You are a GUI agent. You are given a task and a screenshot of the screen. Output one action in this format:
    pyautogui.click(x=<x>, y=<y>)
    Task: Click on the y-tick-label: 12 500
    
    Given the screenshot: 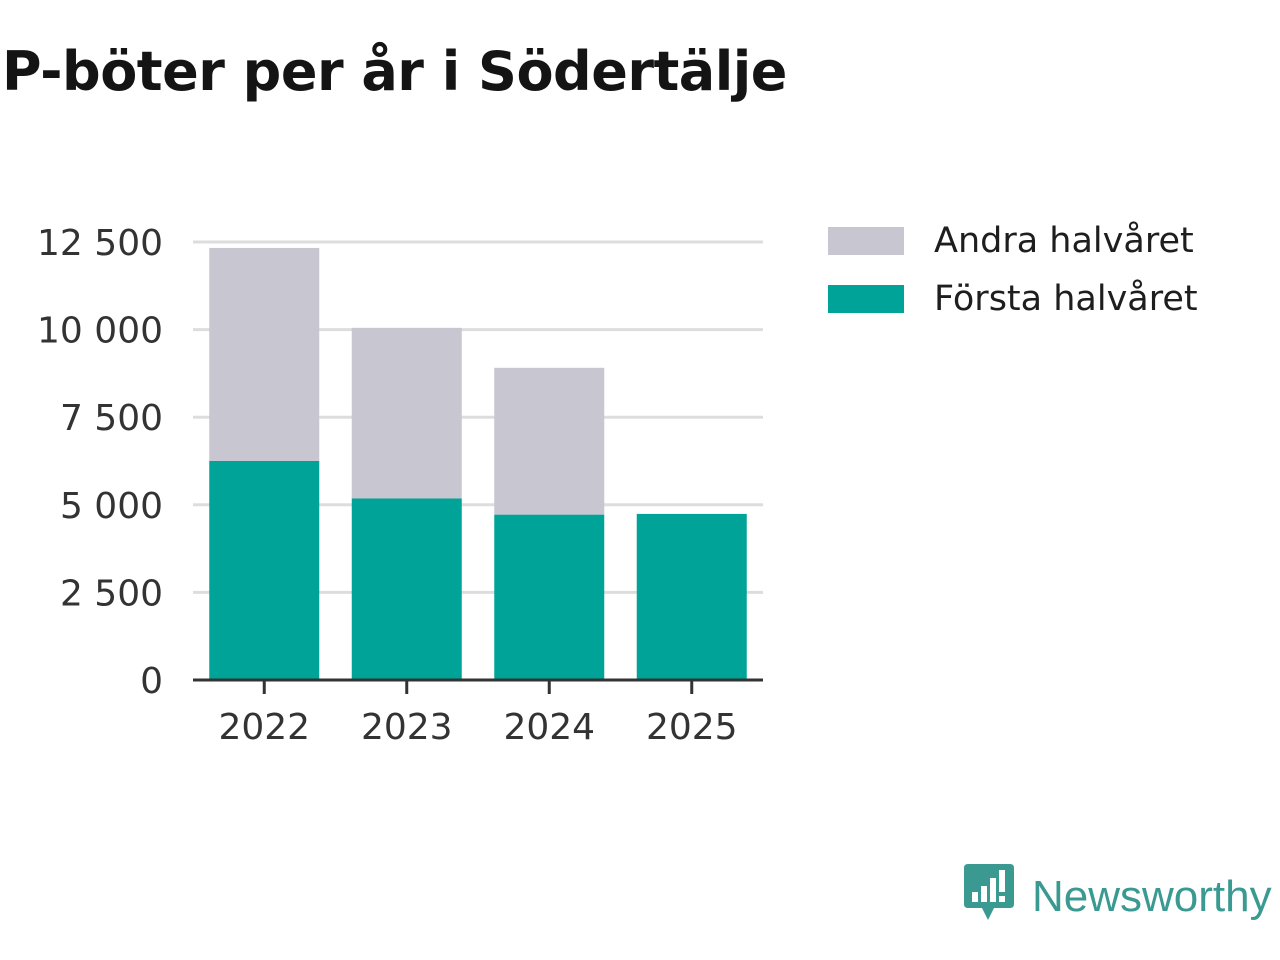 What is the action you would take?
    pyautogui.click(x=100, y=243)
    